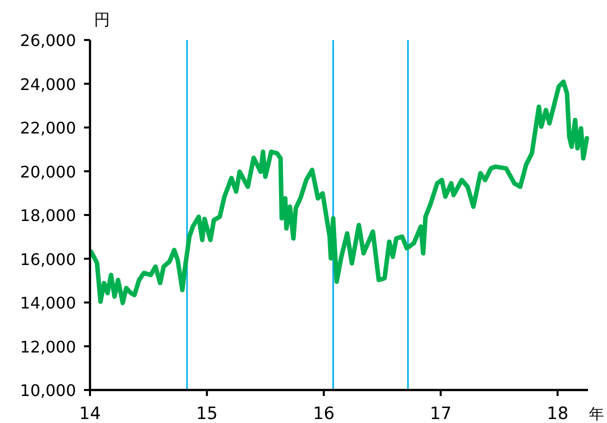 The height and width of the screenshot is (423, 607). I want to click on x-tick-label: 18, so click(557, 413).